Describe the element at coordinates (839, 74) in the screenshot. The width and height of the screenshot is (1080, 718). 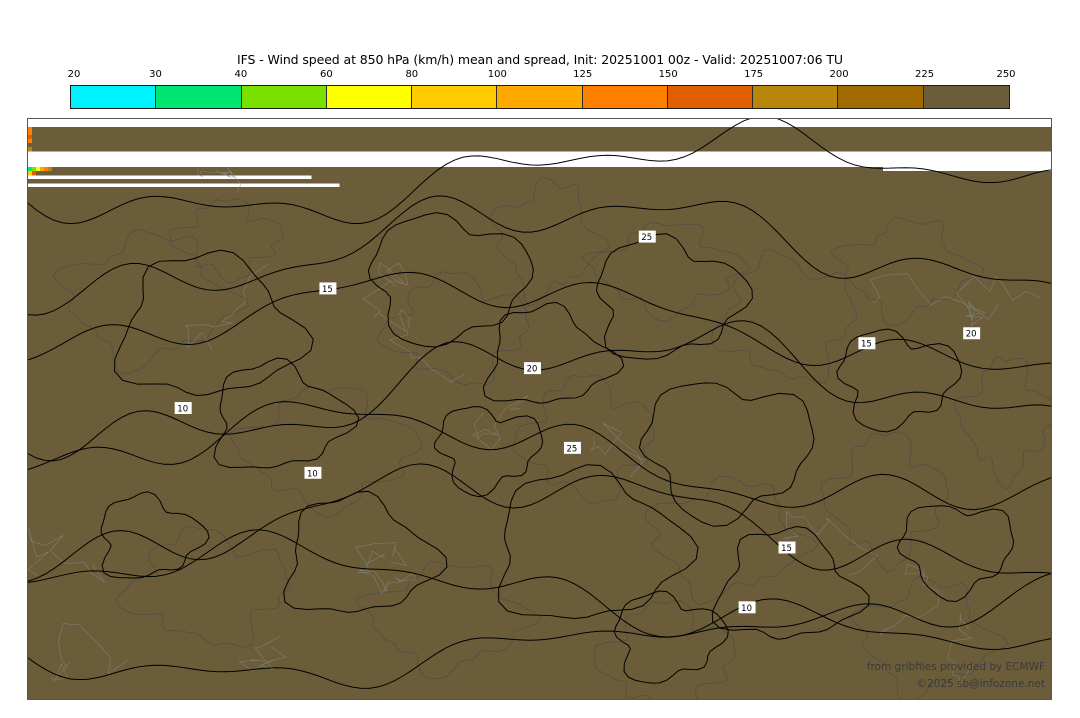
I see `colorbar-tick-label: 200` at that location.